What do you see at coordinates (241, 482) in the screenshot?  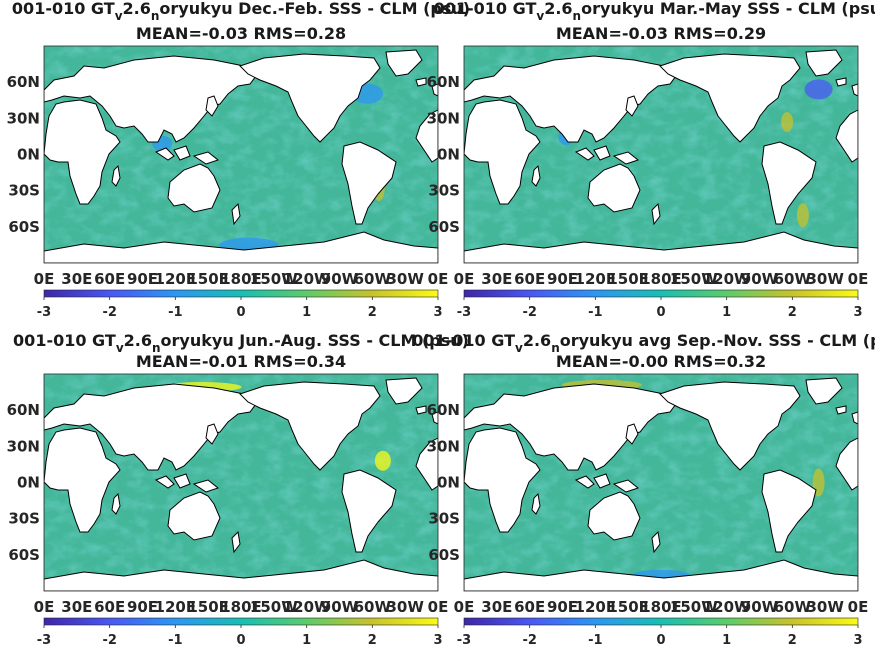 I see `sss-anomaly-map` at bounding box center [241, 482].